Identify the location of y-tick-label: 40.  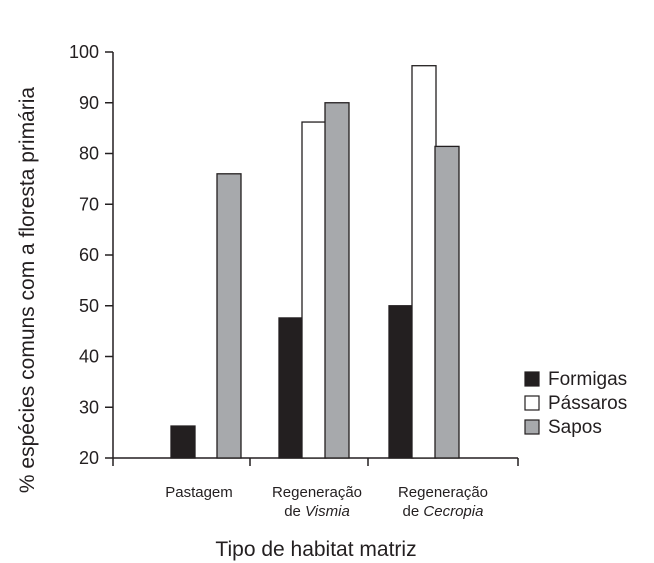
(89, 357).